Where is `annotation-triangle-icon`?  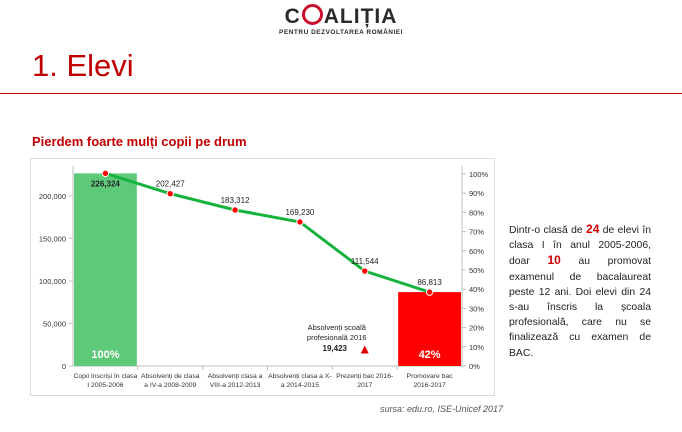 annotation-triangle-icon is located at coordinates (364, 349).